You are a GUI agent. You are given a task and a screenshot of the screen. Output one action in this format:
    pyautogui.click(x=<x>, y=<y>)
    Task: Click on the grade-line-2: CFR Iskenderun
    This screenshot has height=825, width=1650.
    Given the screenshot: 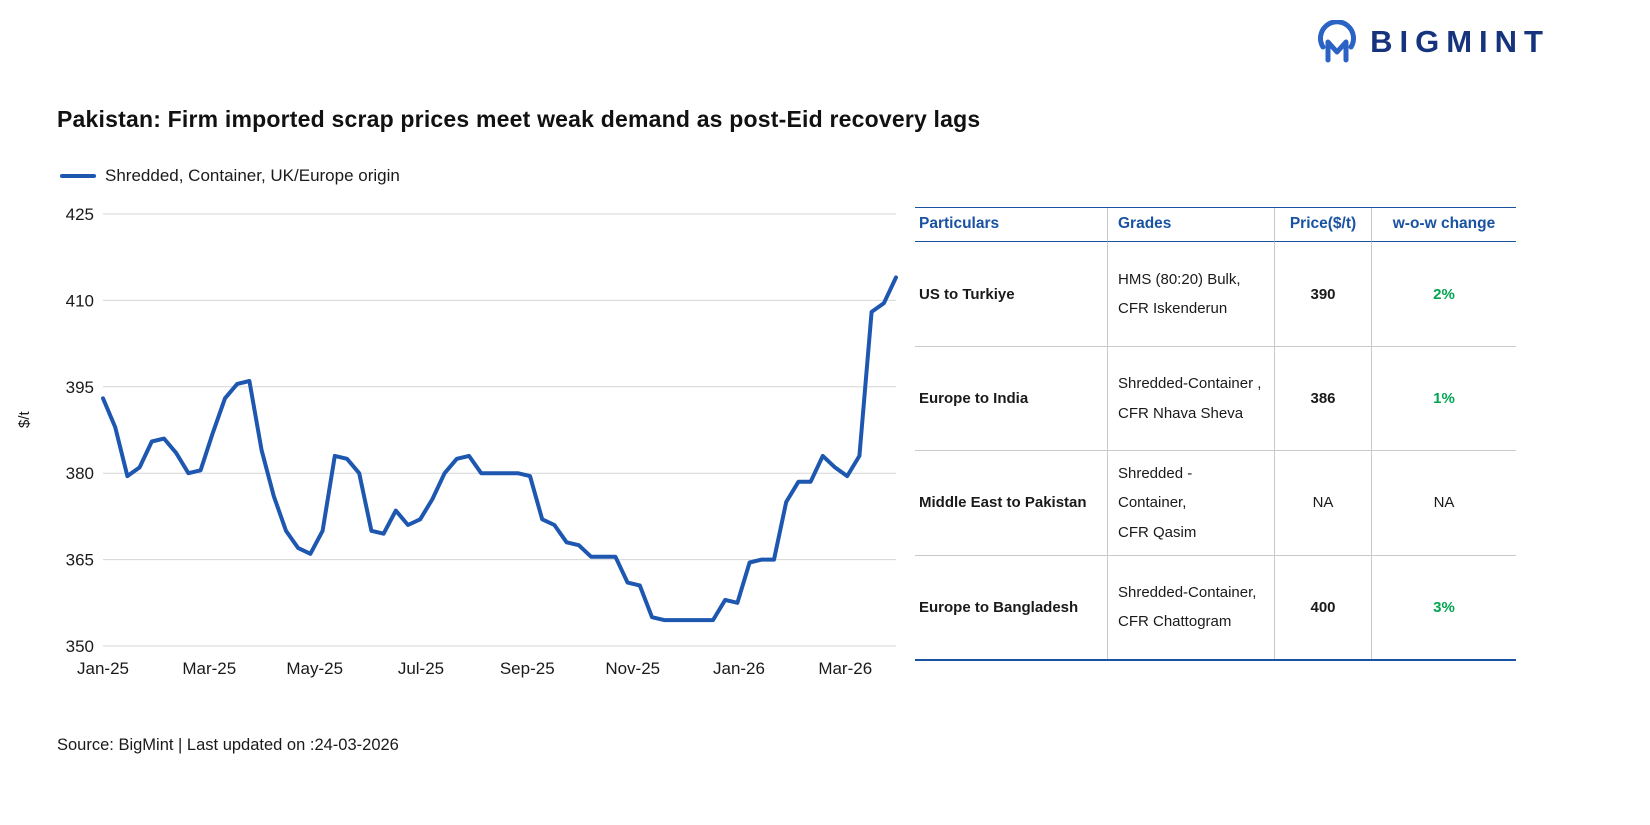 What is the action you would take?
    pyautogui.click(x=1173, y=308)
    